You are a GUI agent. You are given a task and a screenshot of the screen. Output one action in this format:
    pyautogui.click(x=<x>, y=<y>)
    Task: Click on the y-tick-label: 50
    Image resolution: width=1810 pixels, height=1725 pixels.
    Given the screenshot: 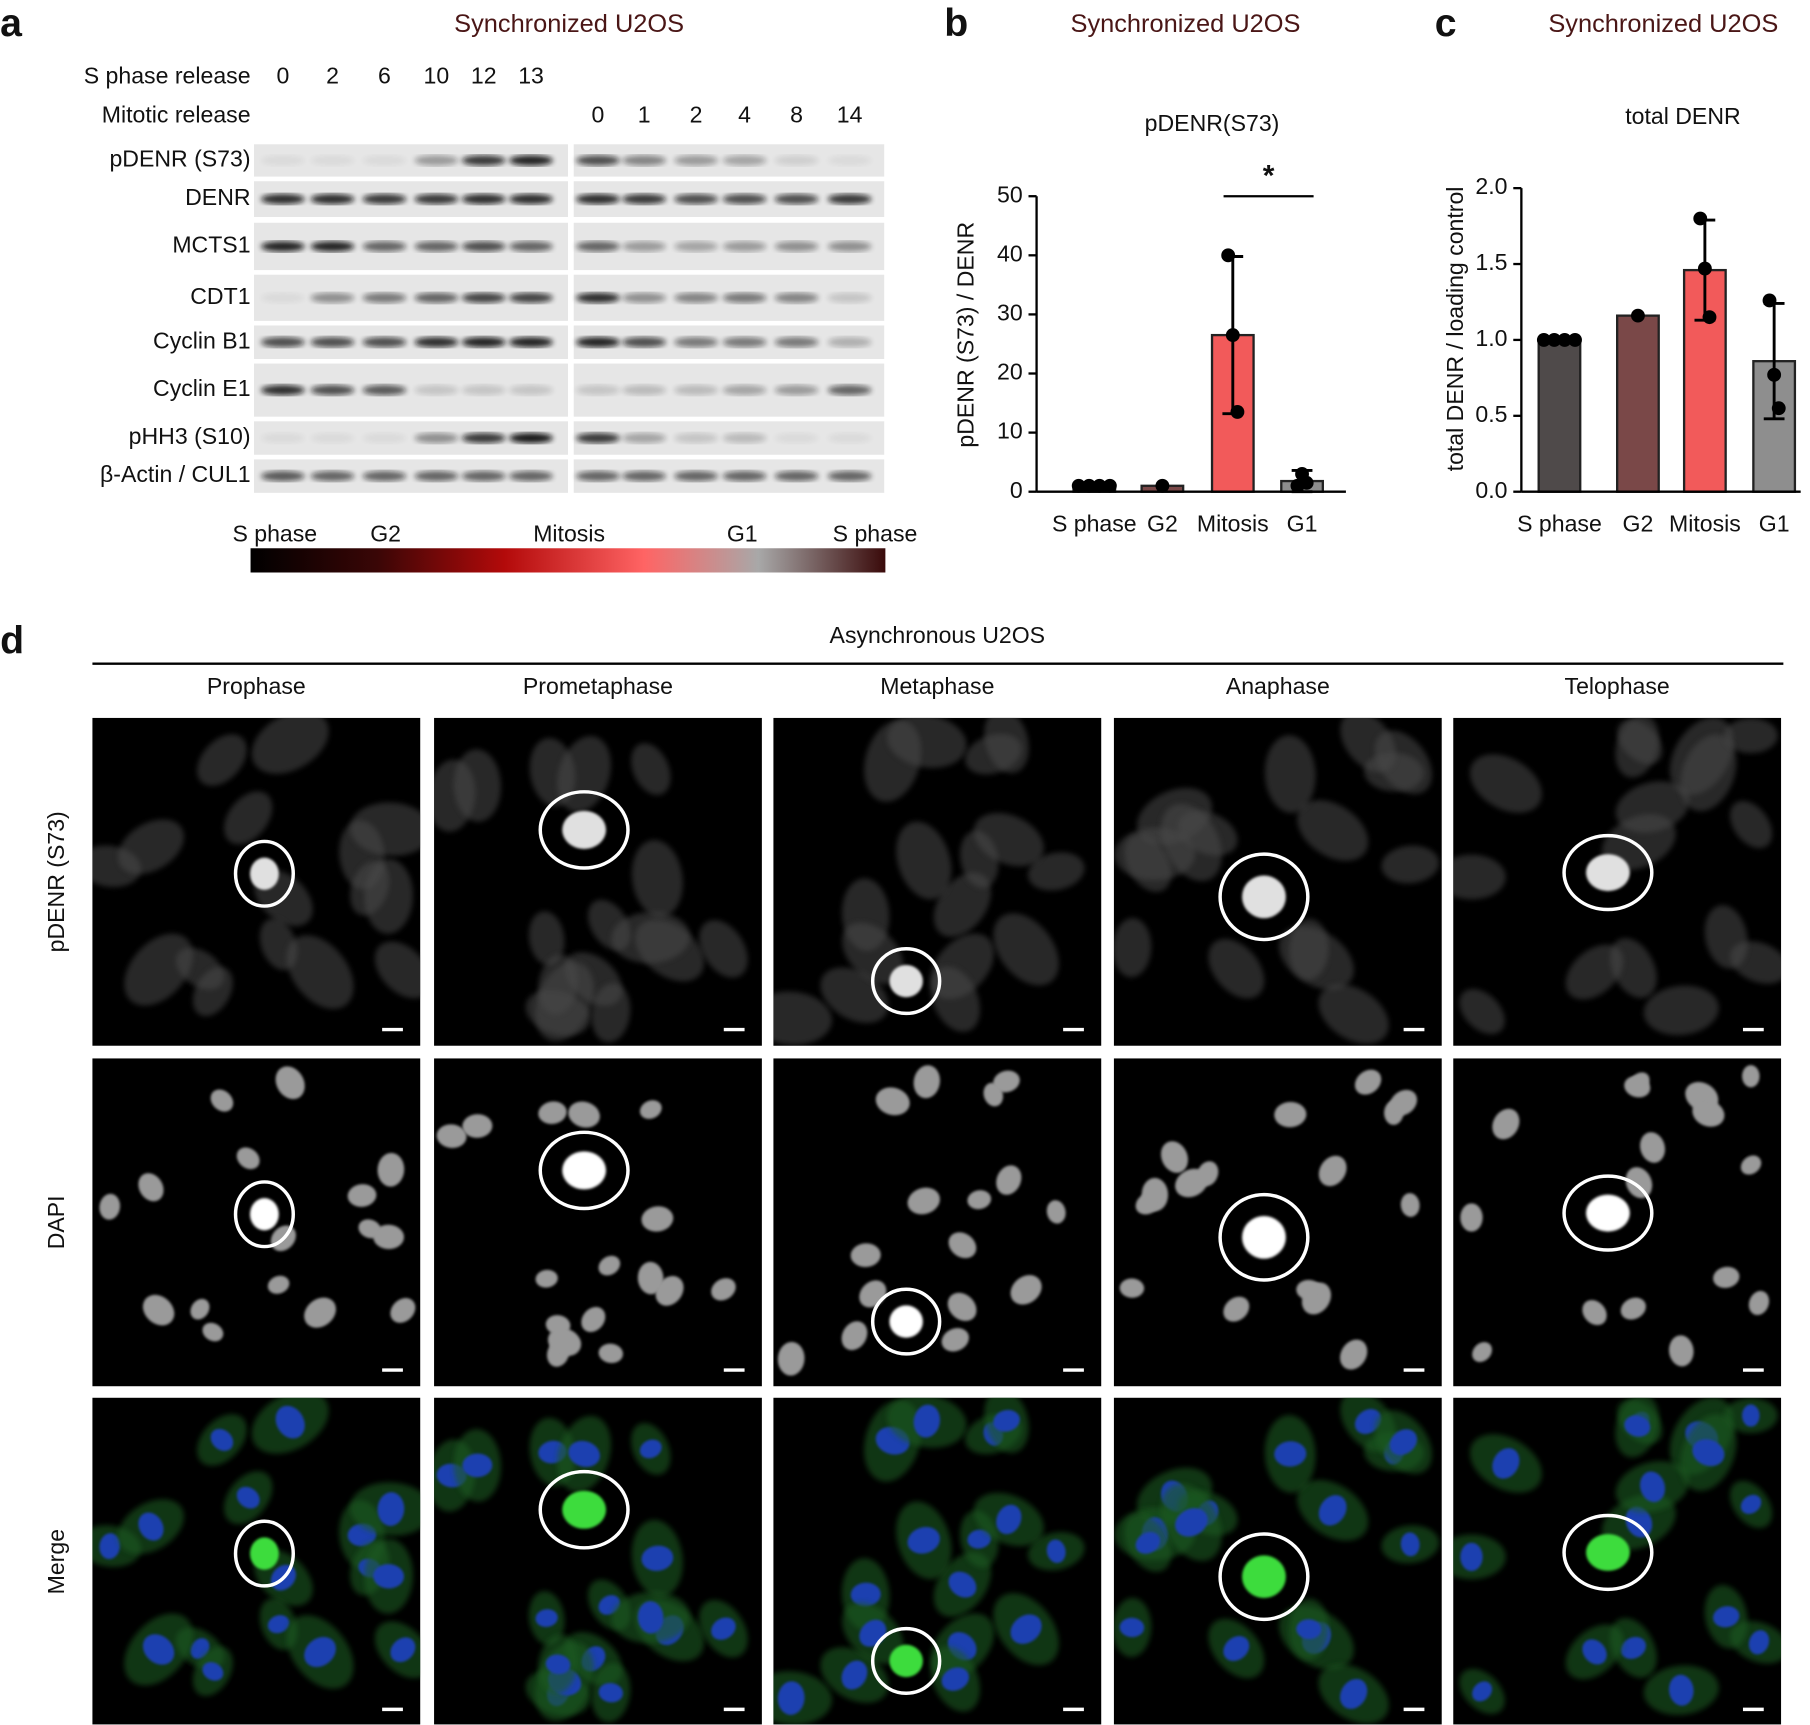 What is the action you would take?
    pyautogui.click(x=1010, y=194)
    